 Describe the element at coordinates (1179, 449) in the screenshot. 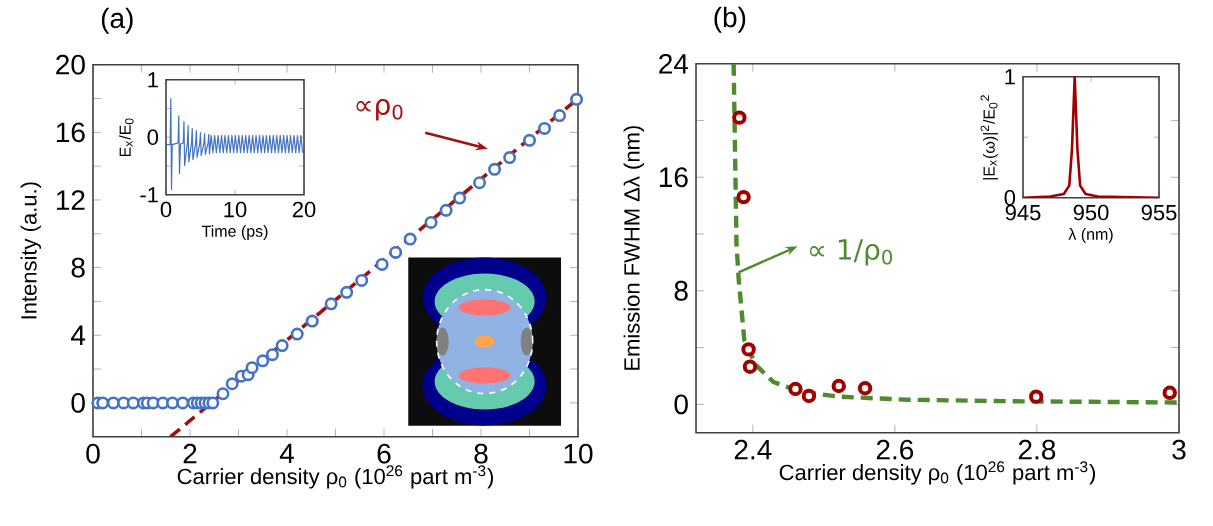

I see `x-tick-label: 3` at that location.